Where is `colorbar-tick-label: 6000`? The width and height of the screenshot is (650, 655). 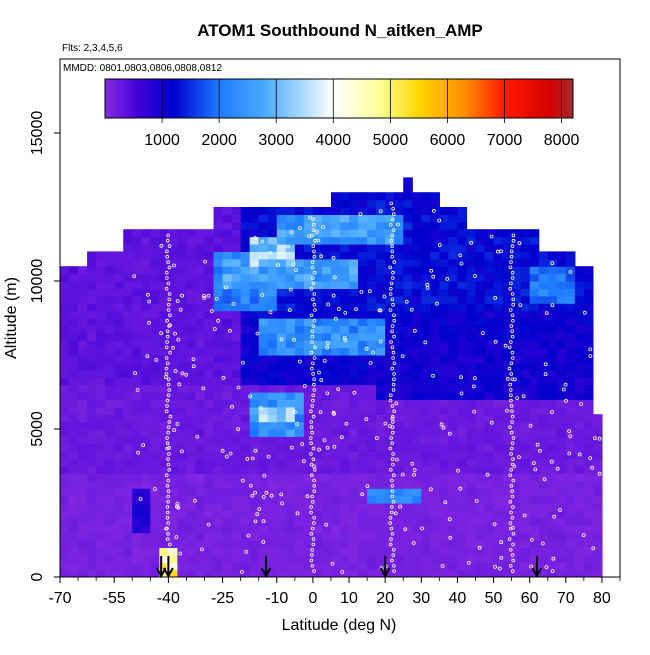 colorbar-tick-label: 6000 is located at coordinates (448, 140).